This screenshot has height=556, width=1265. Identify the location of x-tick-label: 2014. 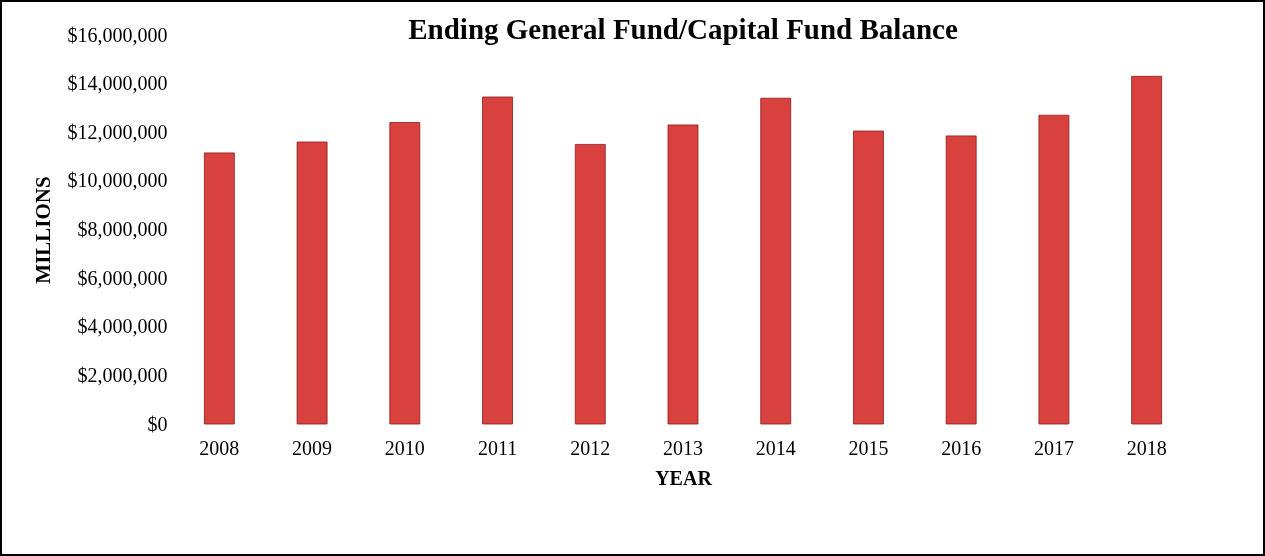
(775, 447).